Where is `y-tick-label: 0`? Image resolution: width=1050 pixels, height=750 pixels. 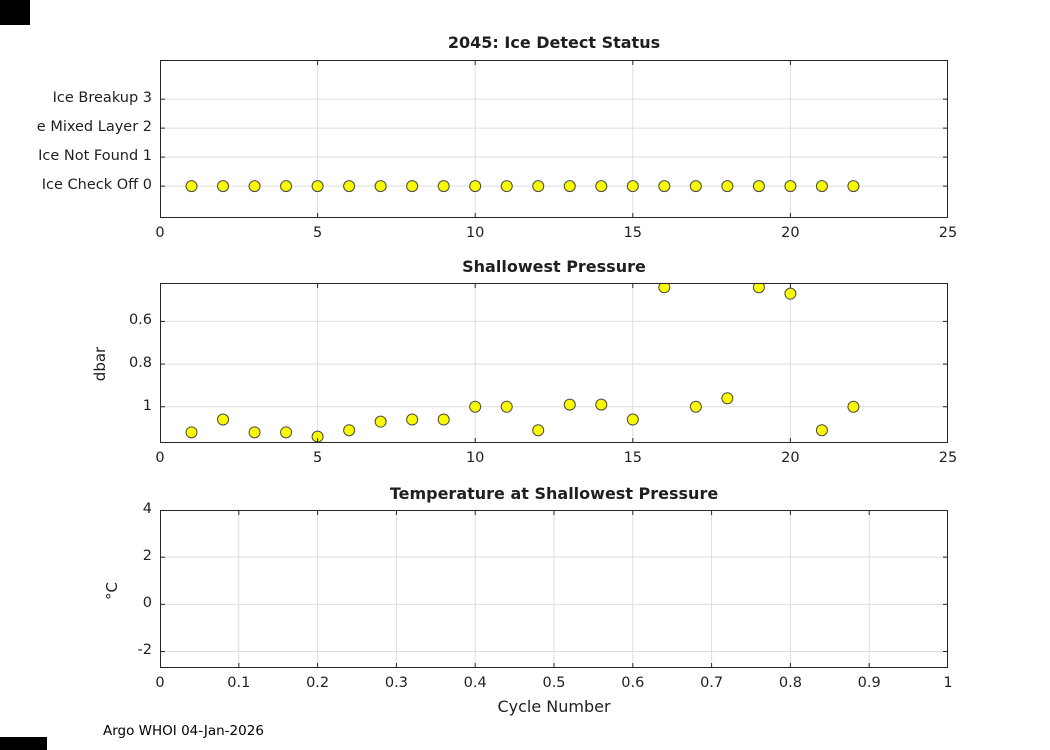 y-tick-label: 0 is located at coordinates (147, 603).